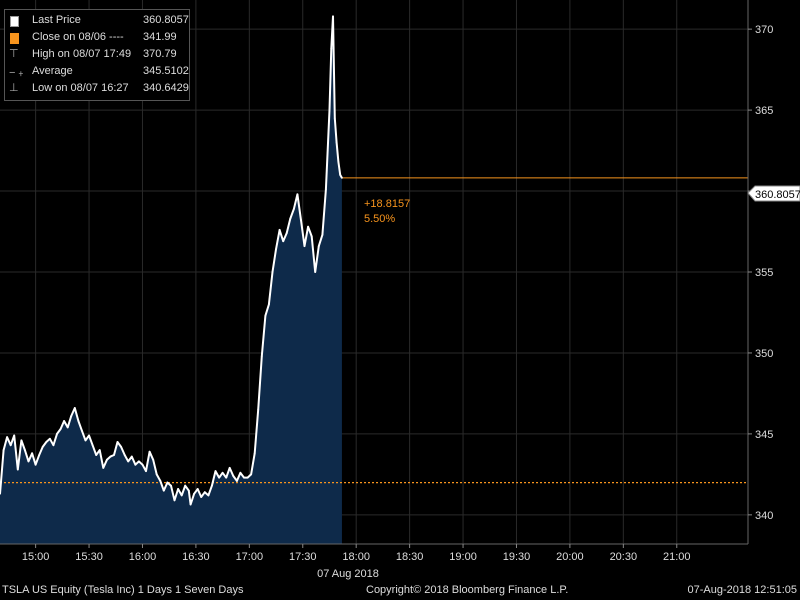 The height and width of the screenshot is (600, 800). What do you see at coordinates (97, 73) in the screenshot?
I see `legend-item-average: −﹢ Average 345.5102` at bounding box center [97, 73].